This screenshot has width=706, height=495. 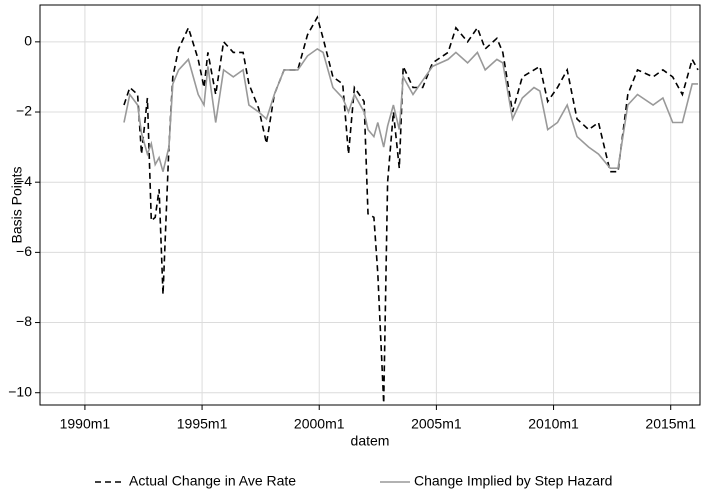 What do you see at coordinates (670, 424) in the screenshot?
I see `x-tick-label: 2015m1` at bounding box center [670, 424].